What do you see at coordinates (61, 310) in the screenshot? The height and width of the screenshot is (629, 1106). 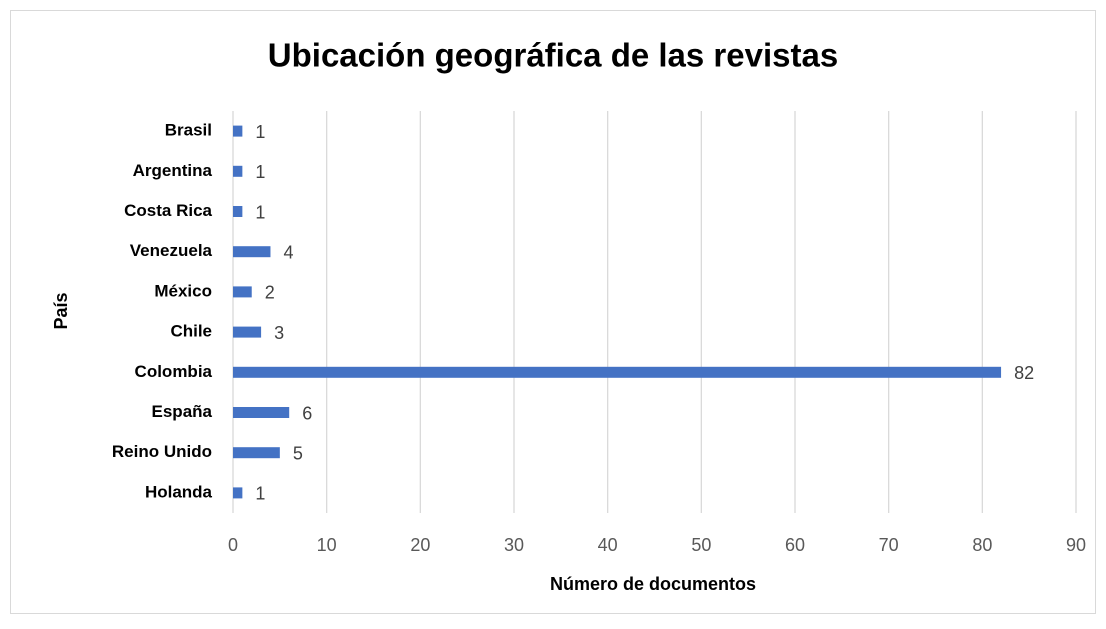 I see `y-axis-label: País` at bounding box center [61, 310].